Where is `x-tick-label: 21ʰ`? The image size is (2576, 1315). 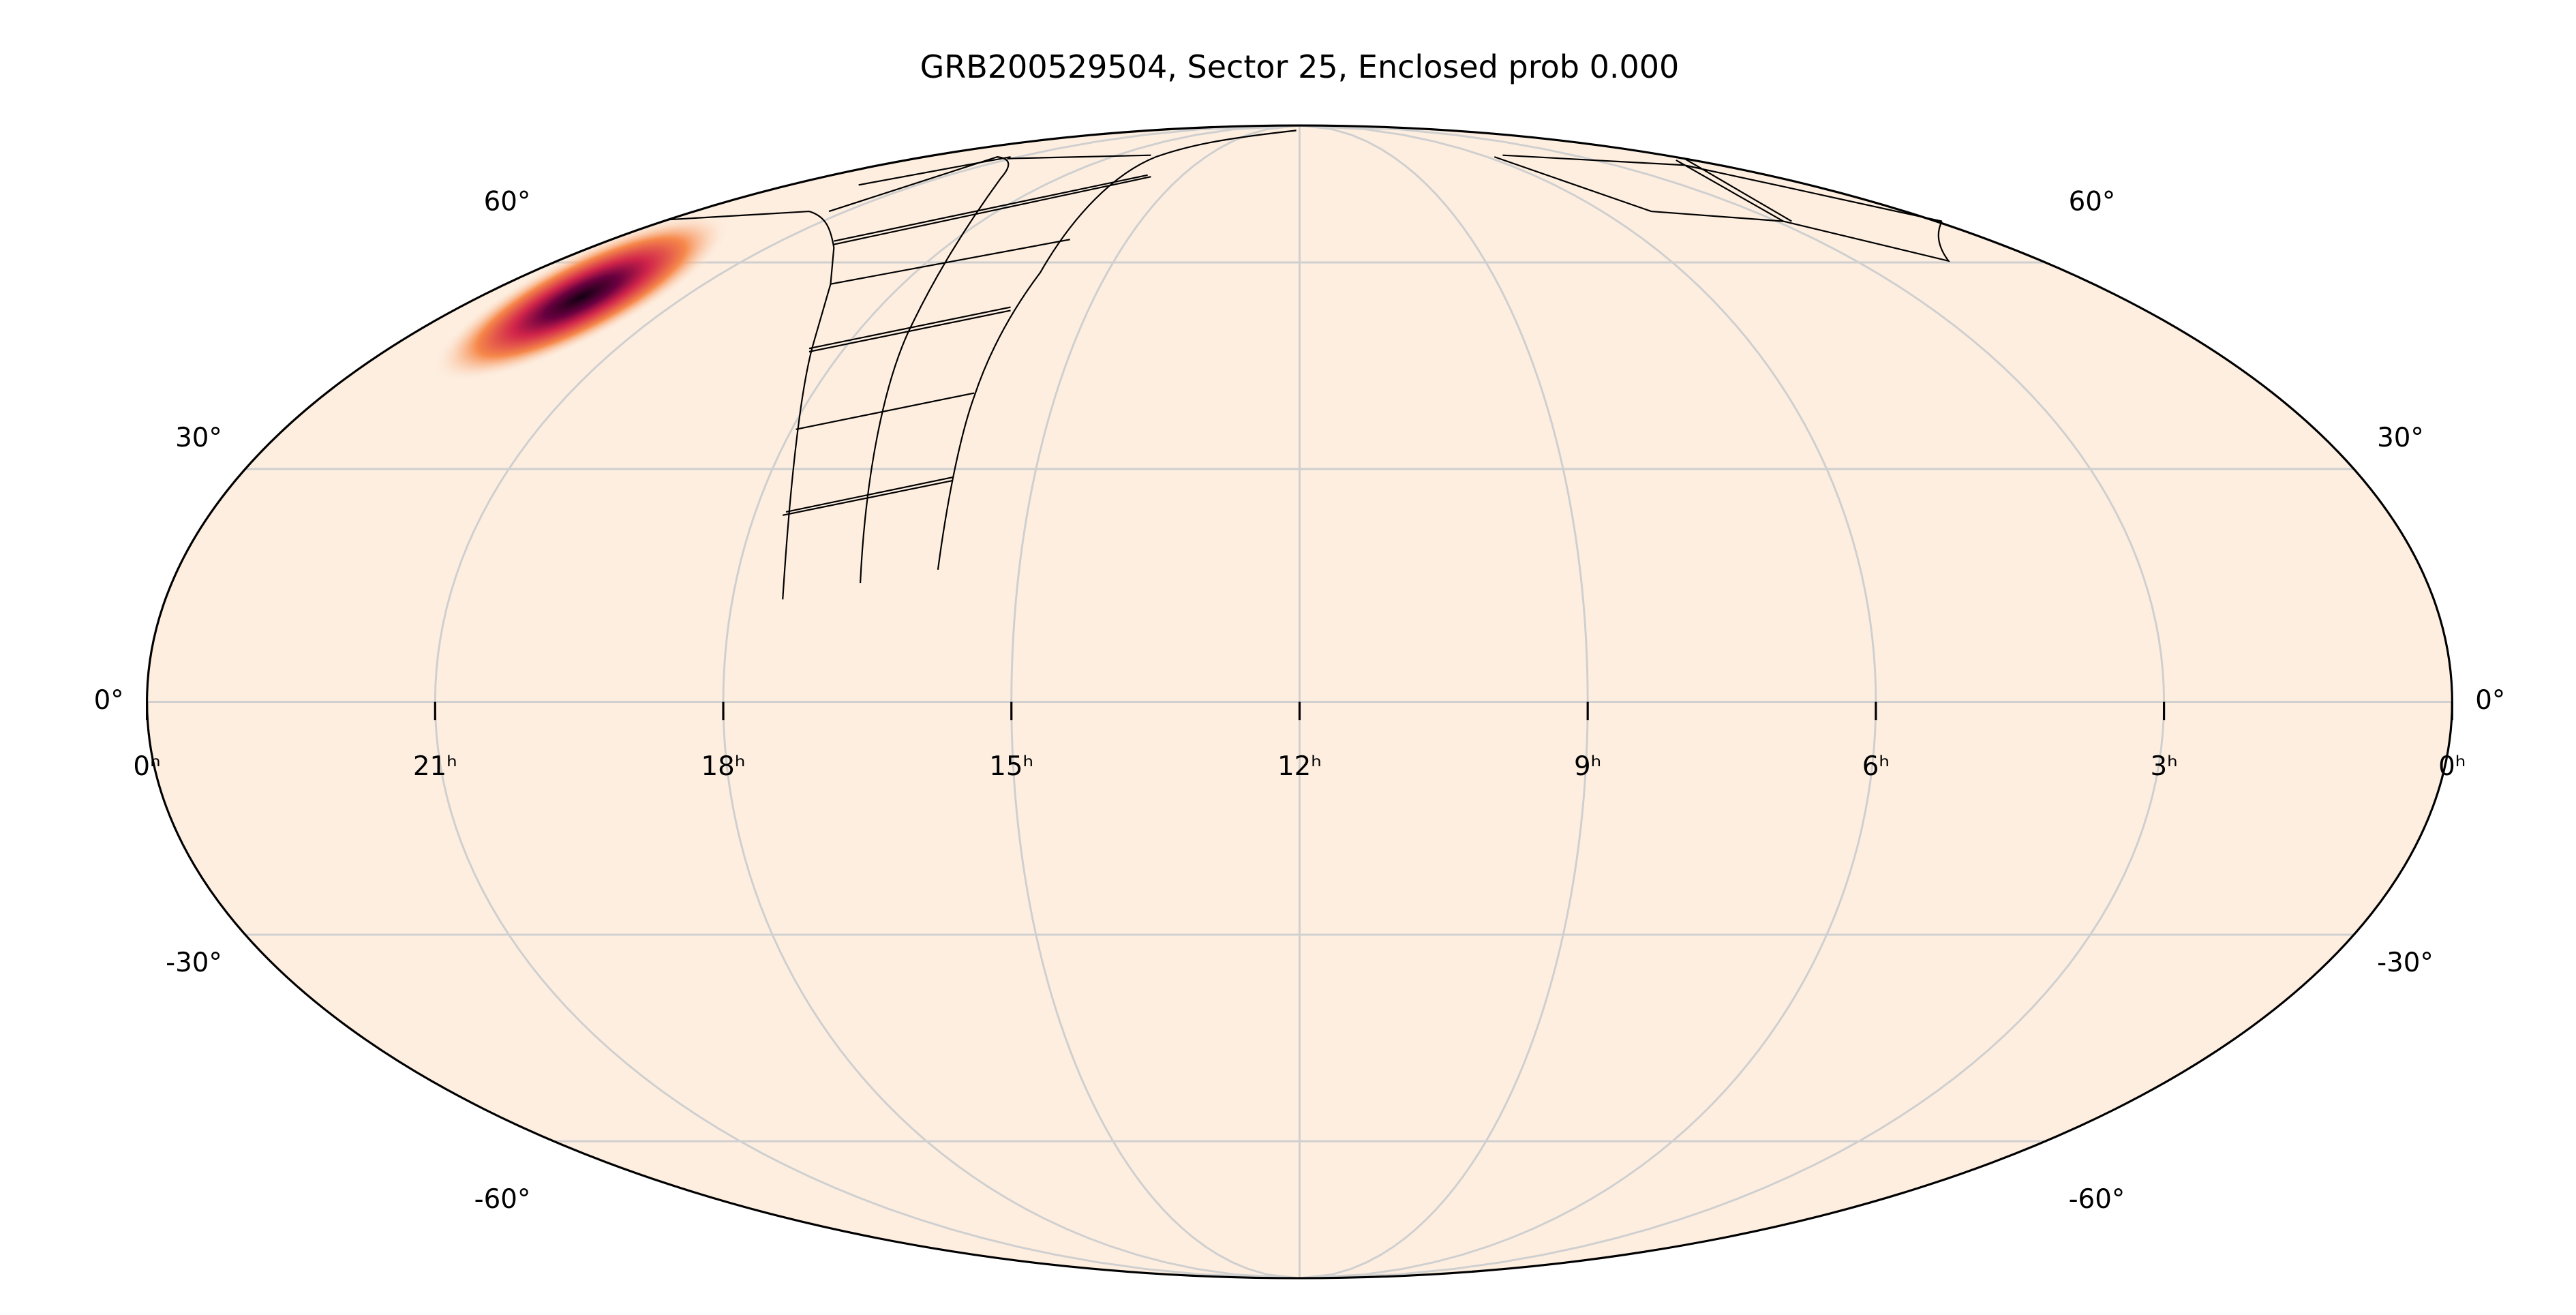
x-tick-label: 21ʰ is located at coordinates (435, 766).